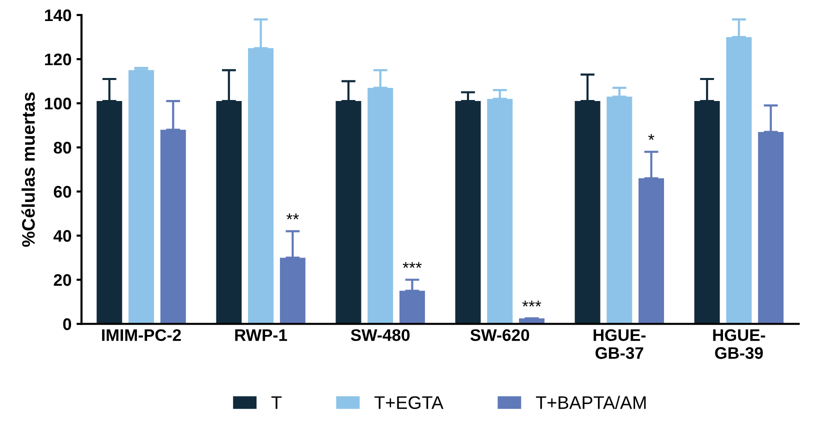 This screenshot has height=429, width=815. Describe the element at coordinates (620, 344) in the screenshot. I see `x-tick-label: HGUE- GB-37` at that location.